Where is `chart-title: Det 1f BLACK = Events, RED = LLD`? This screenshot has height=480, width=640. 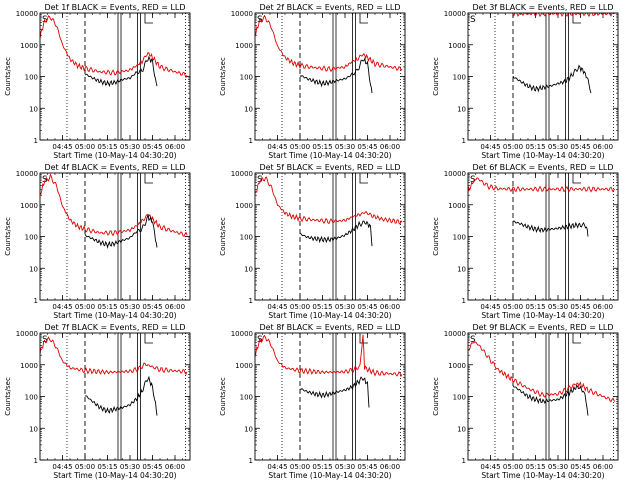 chart-title: Det 1f BLACK = Events, RED = LLD is located at coordinates (114, 7).